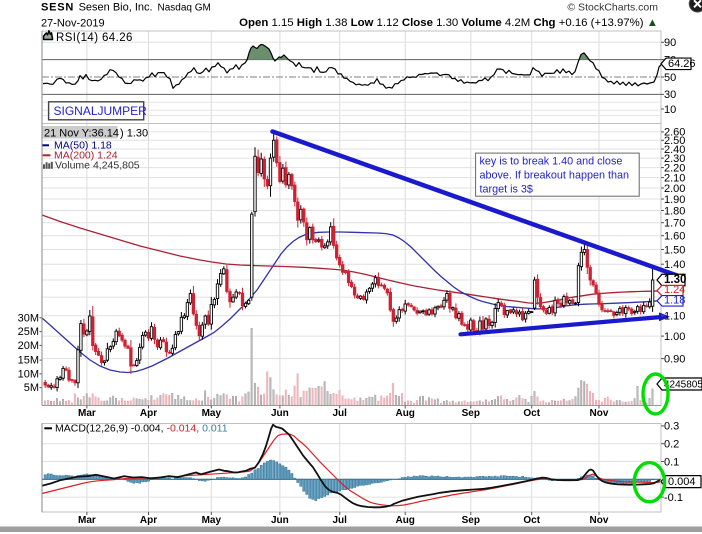 The height and width of the screenshot is (534, 702). Describe the element at coordinates (83, 146) in the screenshot. I see `svg-text: MA(50) 1.18` at that location.